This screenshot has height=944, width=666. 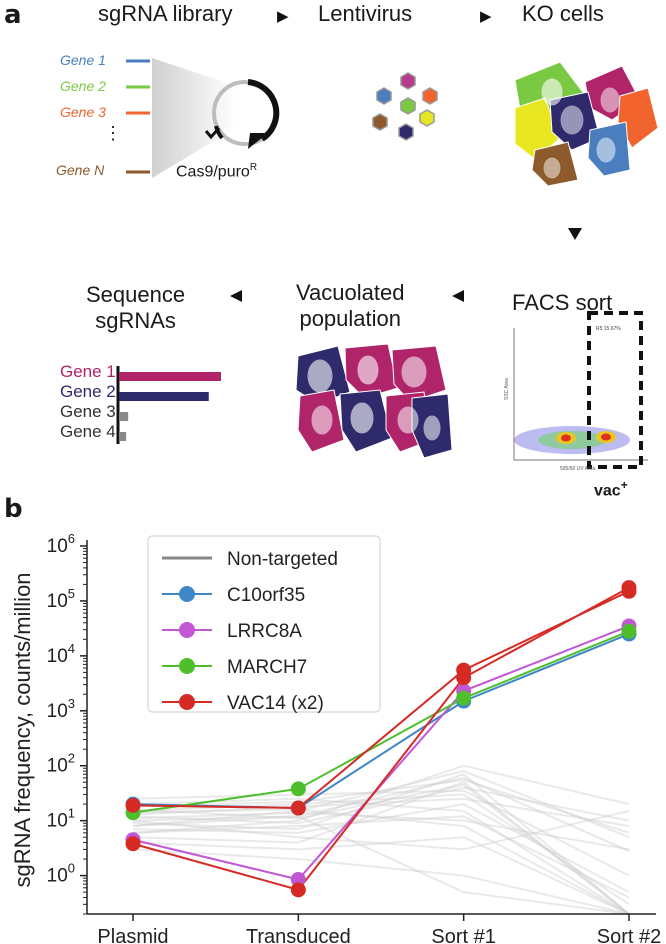 I want to click on y-axis-label: sgRNA frequency, counts/million, so click(x=22, y=729).